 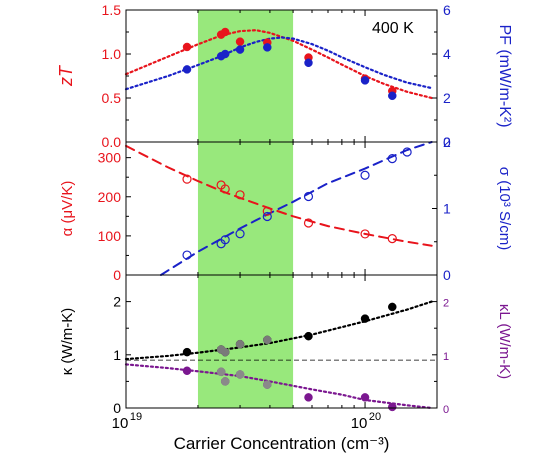 I want to click on right-tick-label-top-2: 4, so click(x=447, y=54).